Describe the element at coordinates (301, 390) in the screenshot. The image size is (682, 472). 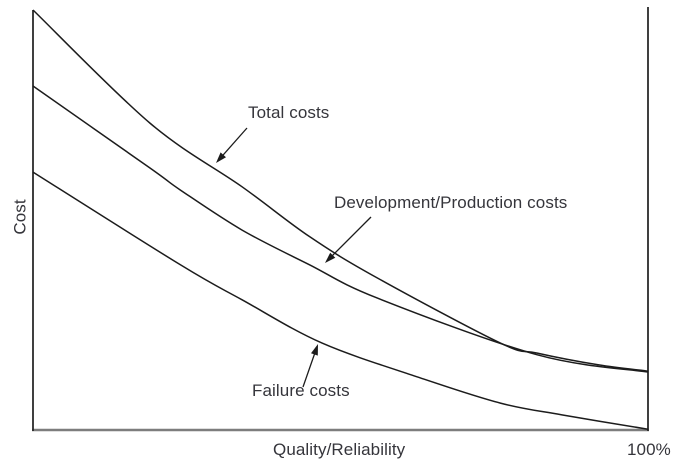
I see `failure-costs-label: Failure costs` at that location.